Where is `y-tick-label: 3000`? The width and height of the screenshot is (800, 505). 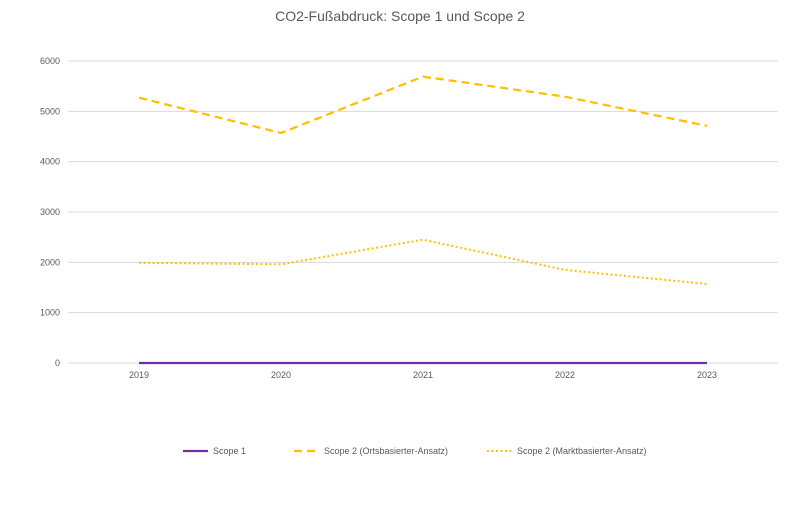 y-tick-label: 3000 is located at coordinates (50, 212).